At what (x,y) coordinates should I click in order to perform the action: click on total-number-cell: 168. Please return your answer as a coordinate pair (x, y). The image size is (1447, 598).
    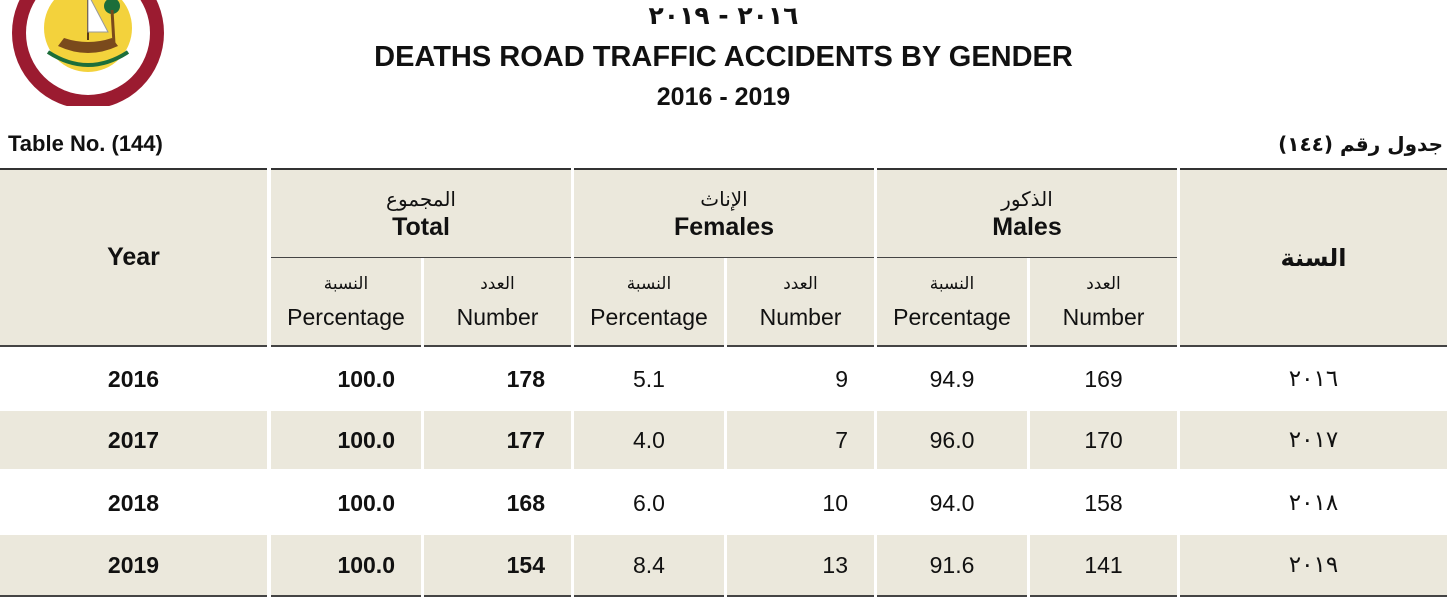
    Looking at the image, I should click on (525, 502).